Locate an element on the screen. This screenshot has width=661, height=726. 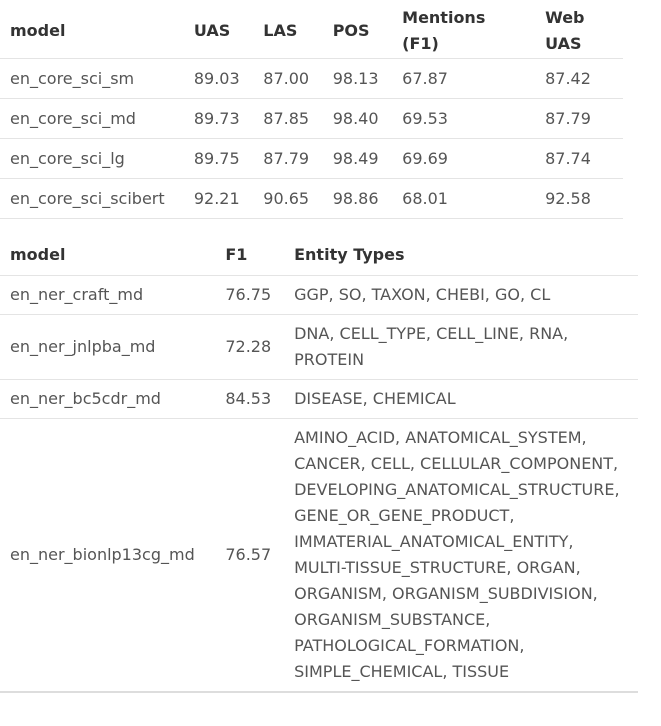
las-cell: 90.65 is located at coordinates (288, 198).